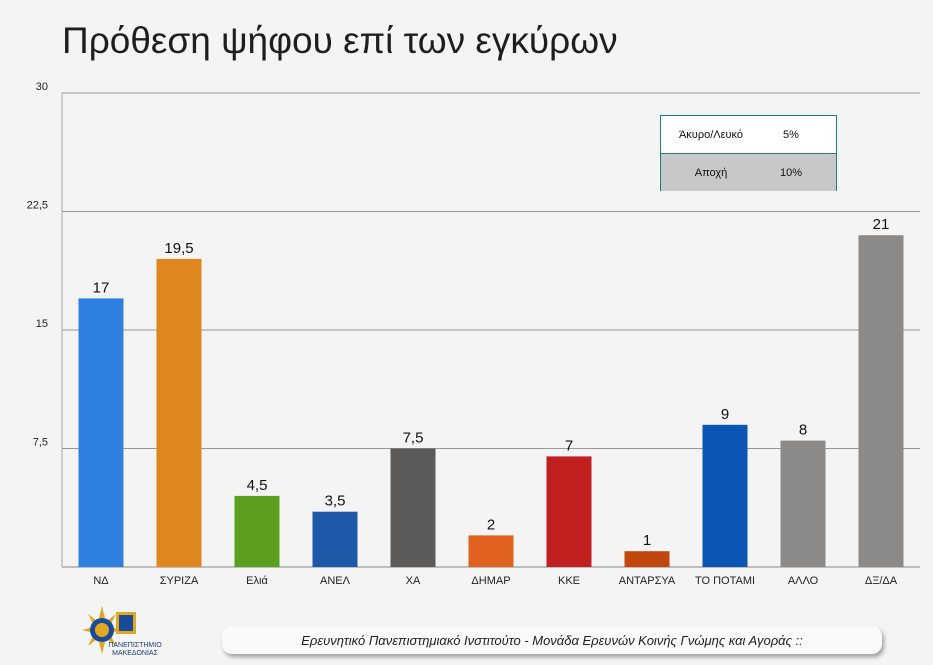 This screenshot has width=933, height=665. I want to click on y-tick-label: 30, so click(42, 87).